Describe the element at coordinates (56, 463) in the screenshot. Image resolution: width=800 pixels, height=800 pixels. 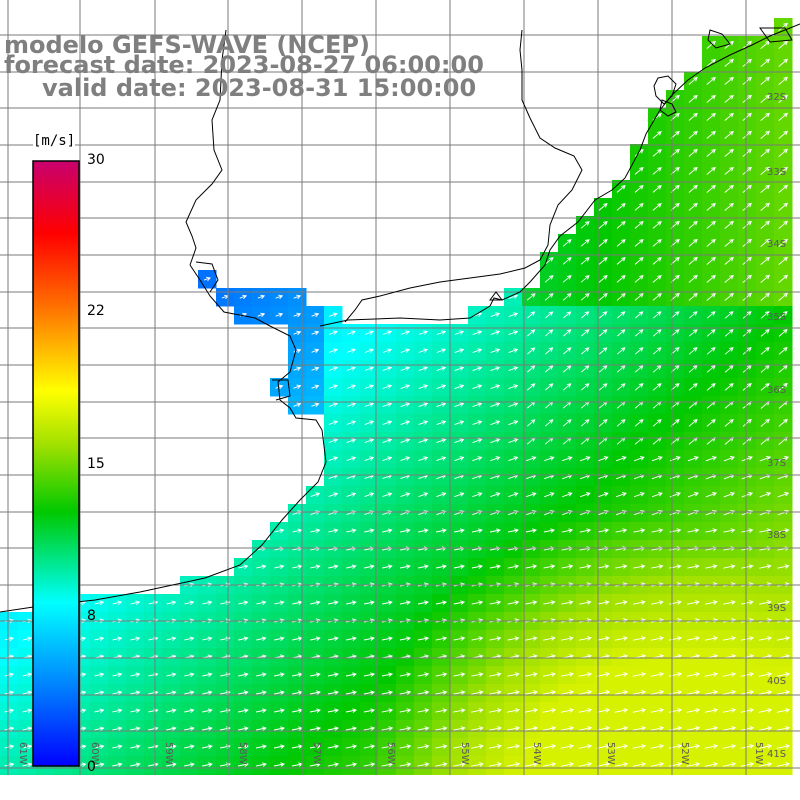
I see `colorbar-gradient` at that location.